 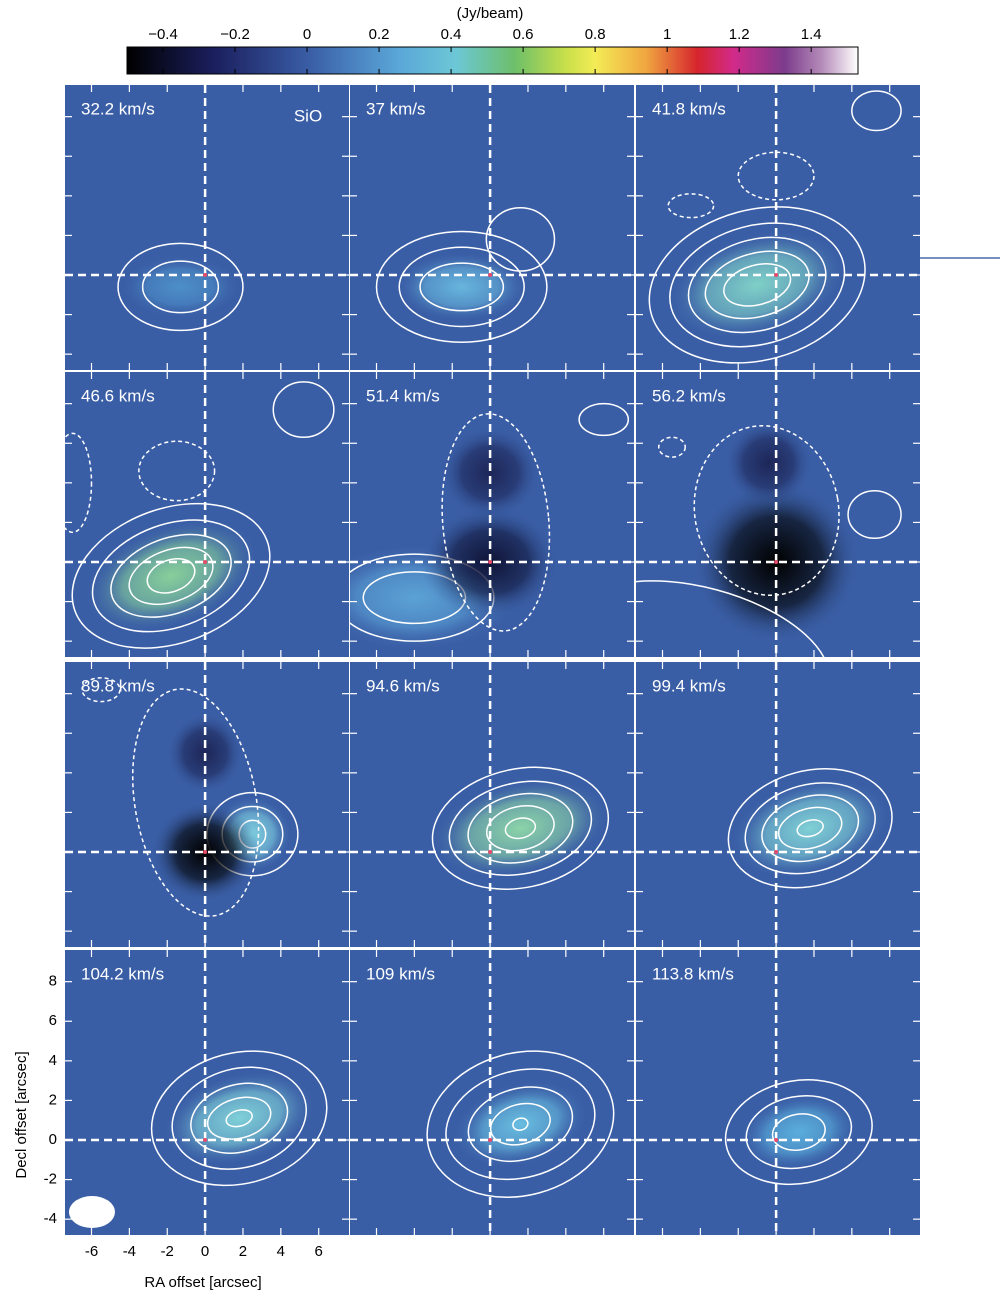 What do you see at coordinates (118, 108) in the screenshot?
I see `panel-label: 32.2 km/s` at bounding box center [118, 108].